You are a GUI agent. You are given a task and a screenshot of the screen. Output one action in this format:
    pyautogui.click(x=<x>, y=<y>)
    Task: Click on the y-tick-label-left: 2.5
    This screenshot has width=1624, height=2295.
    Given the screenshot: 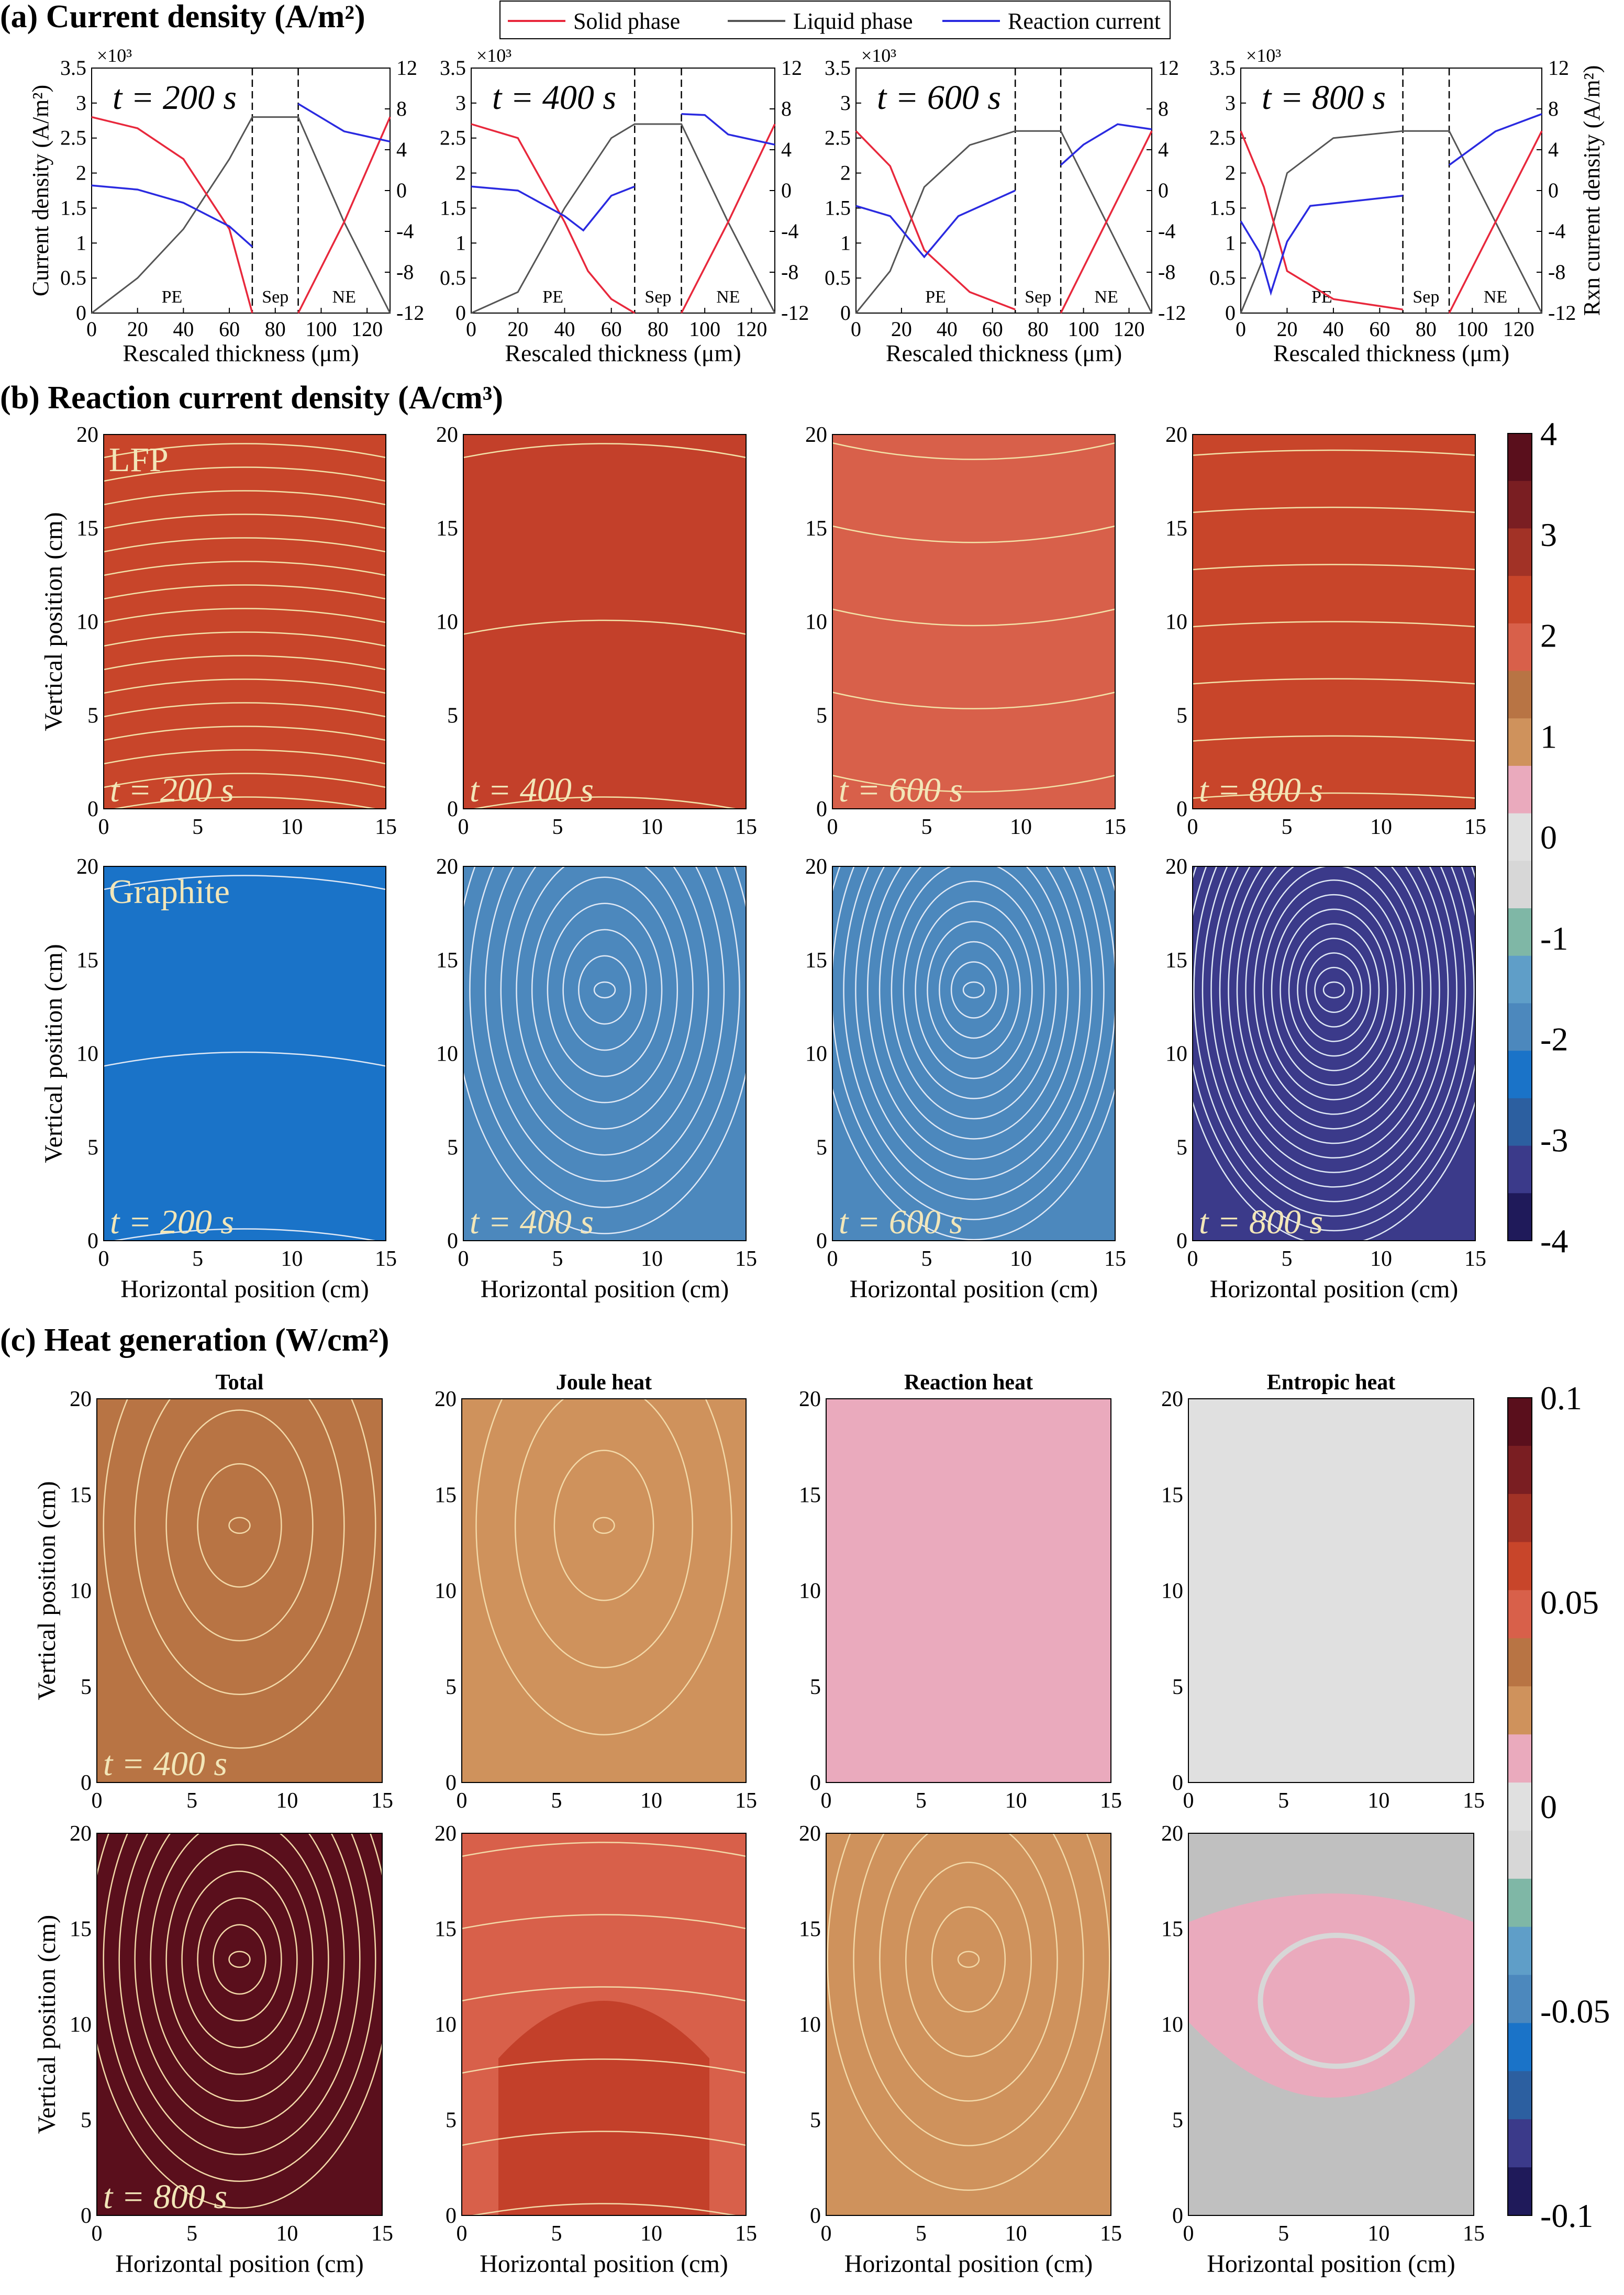 What is the action you would take?
    pyautogui.click(x=453, y=138)
    